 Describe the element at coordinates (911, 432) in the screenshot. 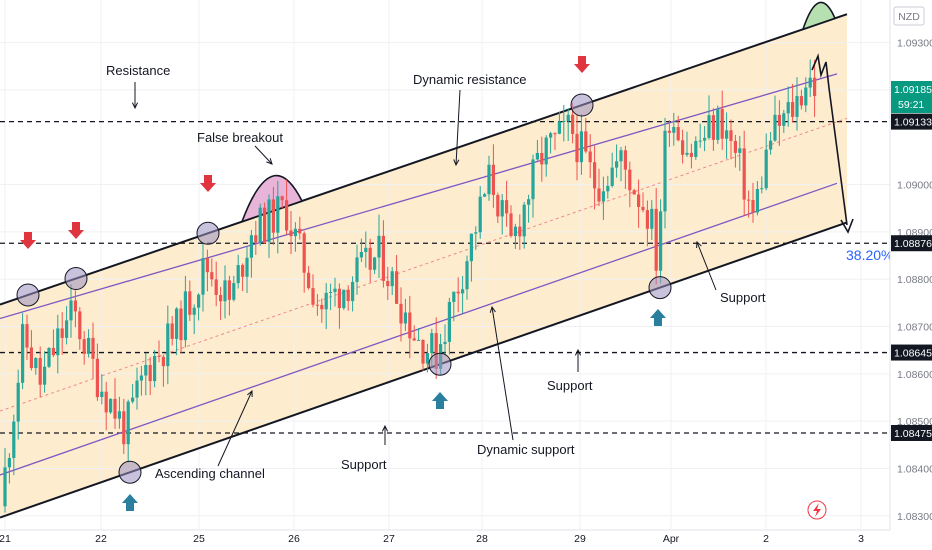

I see `price-level-badge` at that location.